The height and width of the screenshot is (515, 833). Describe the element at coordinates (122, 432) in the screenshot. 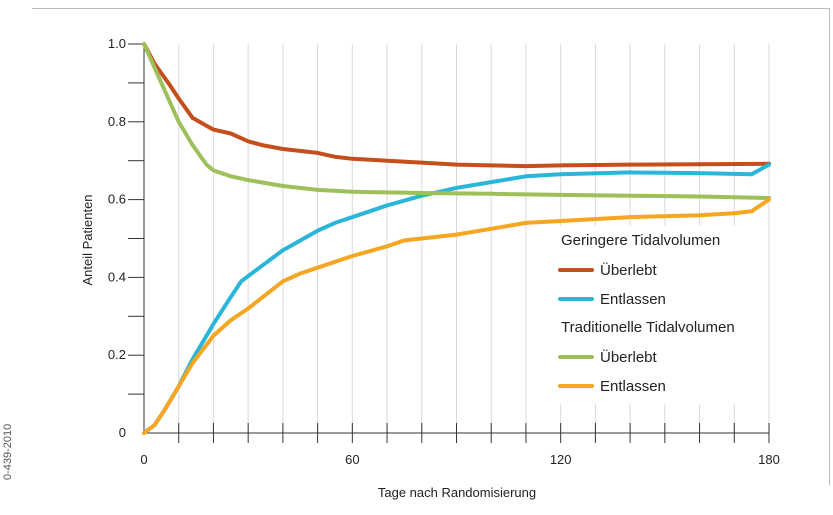

I see `y-tick-label: 0` at that location.